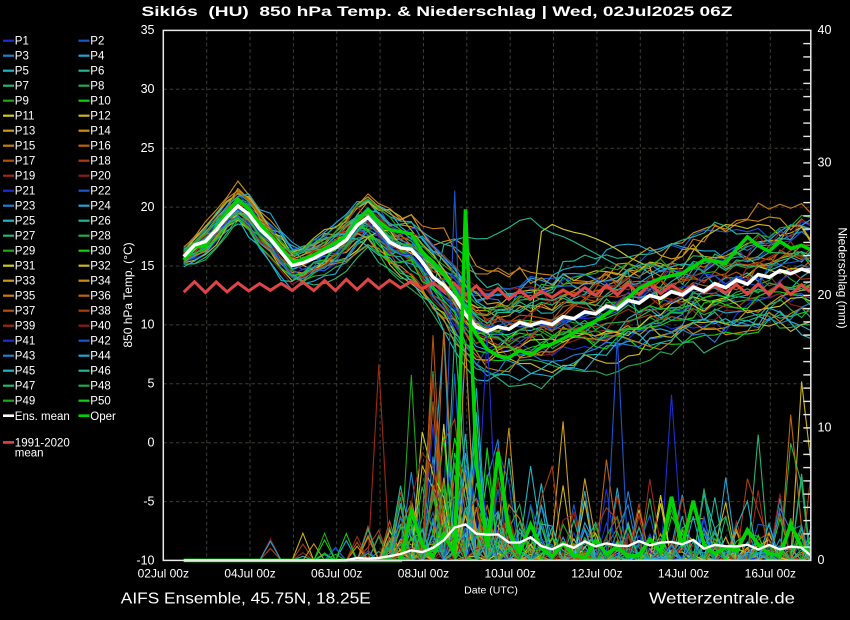 The image size is (850, 620). I want to click on svg-text: P12, so click(100, 116).